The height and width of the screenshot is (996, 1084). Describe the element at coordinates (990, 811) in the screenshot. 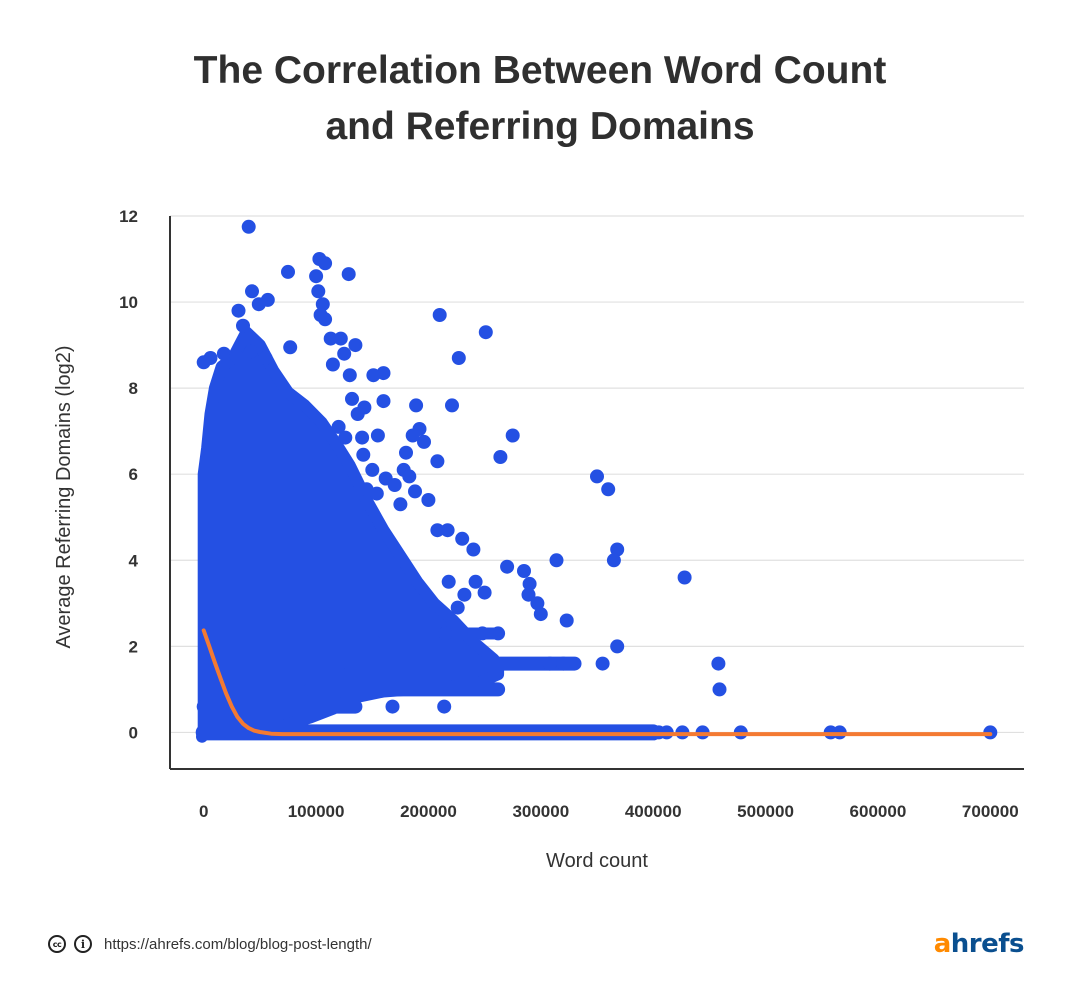

I see `x-tick-label: 700000` at that location.